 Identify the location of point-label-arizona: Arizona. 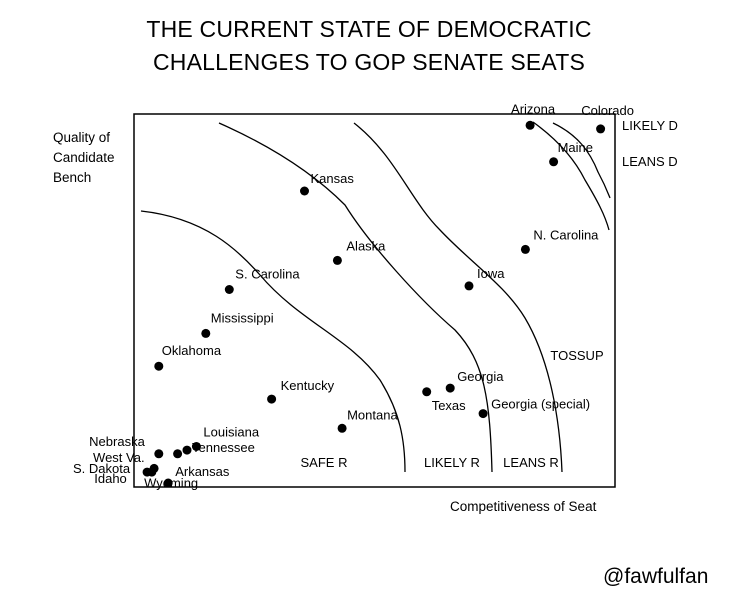
(533, 108).